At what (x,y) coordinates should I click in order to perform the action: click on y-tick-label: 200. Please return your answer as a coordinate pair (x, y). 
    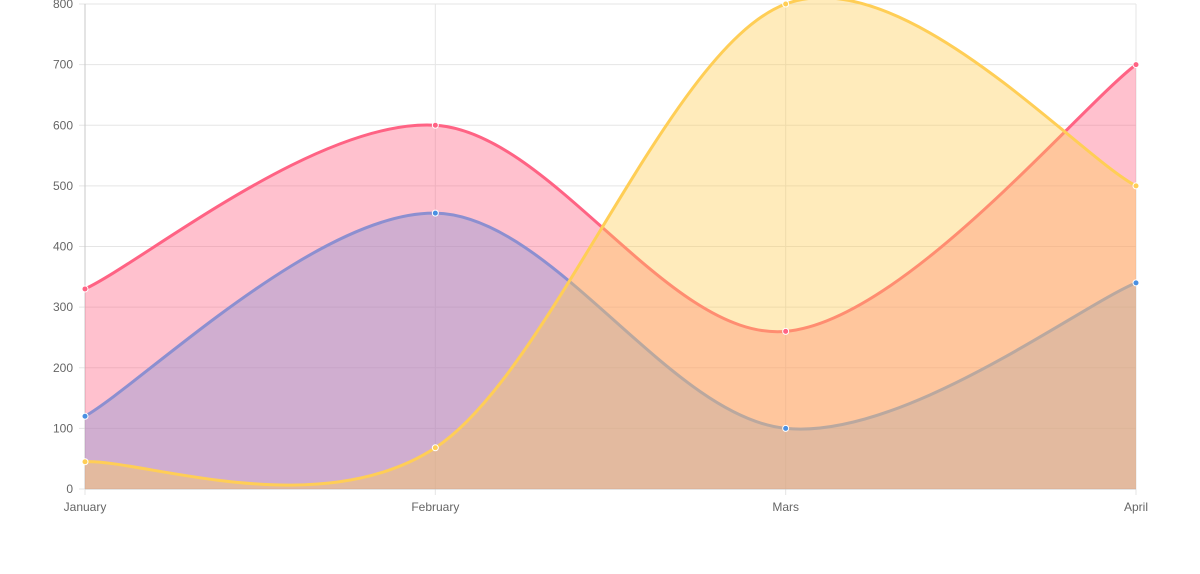
    Looking at the image, I should click on (63, 368).